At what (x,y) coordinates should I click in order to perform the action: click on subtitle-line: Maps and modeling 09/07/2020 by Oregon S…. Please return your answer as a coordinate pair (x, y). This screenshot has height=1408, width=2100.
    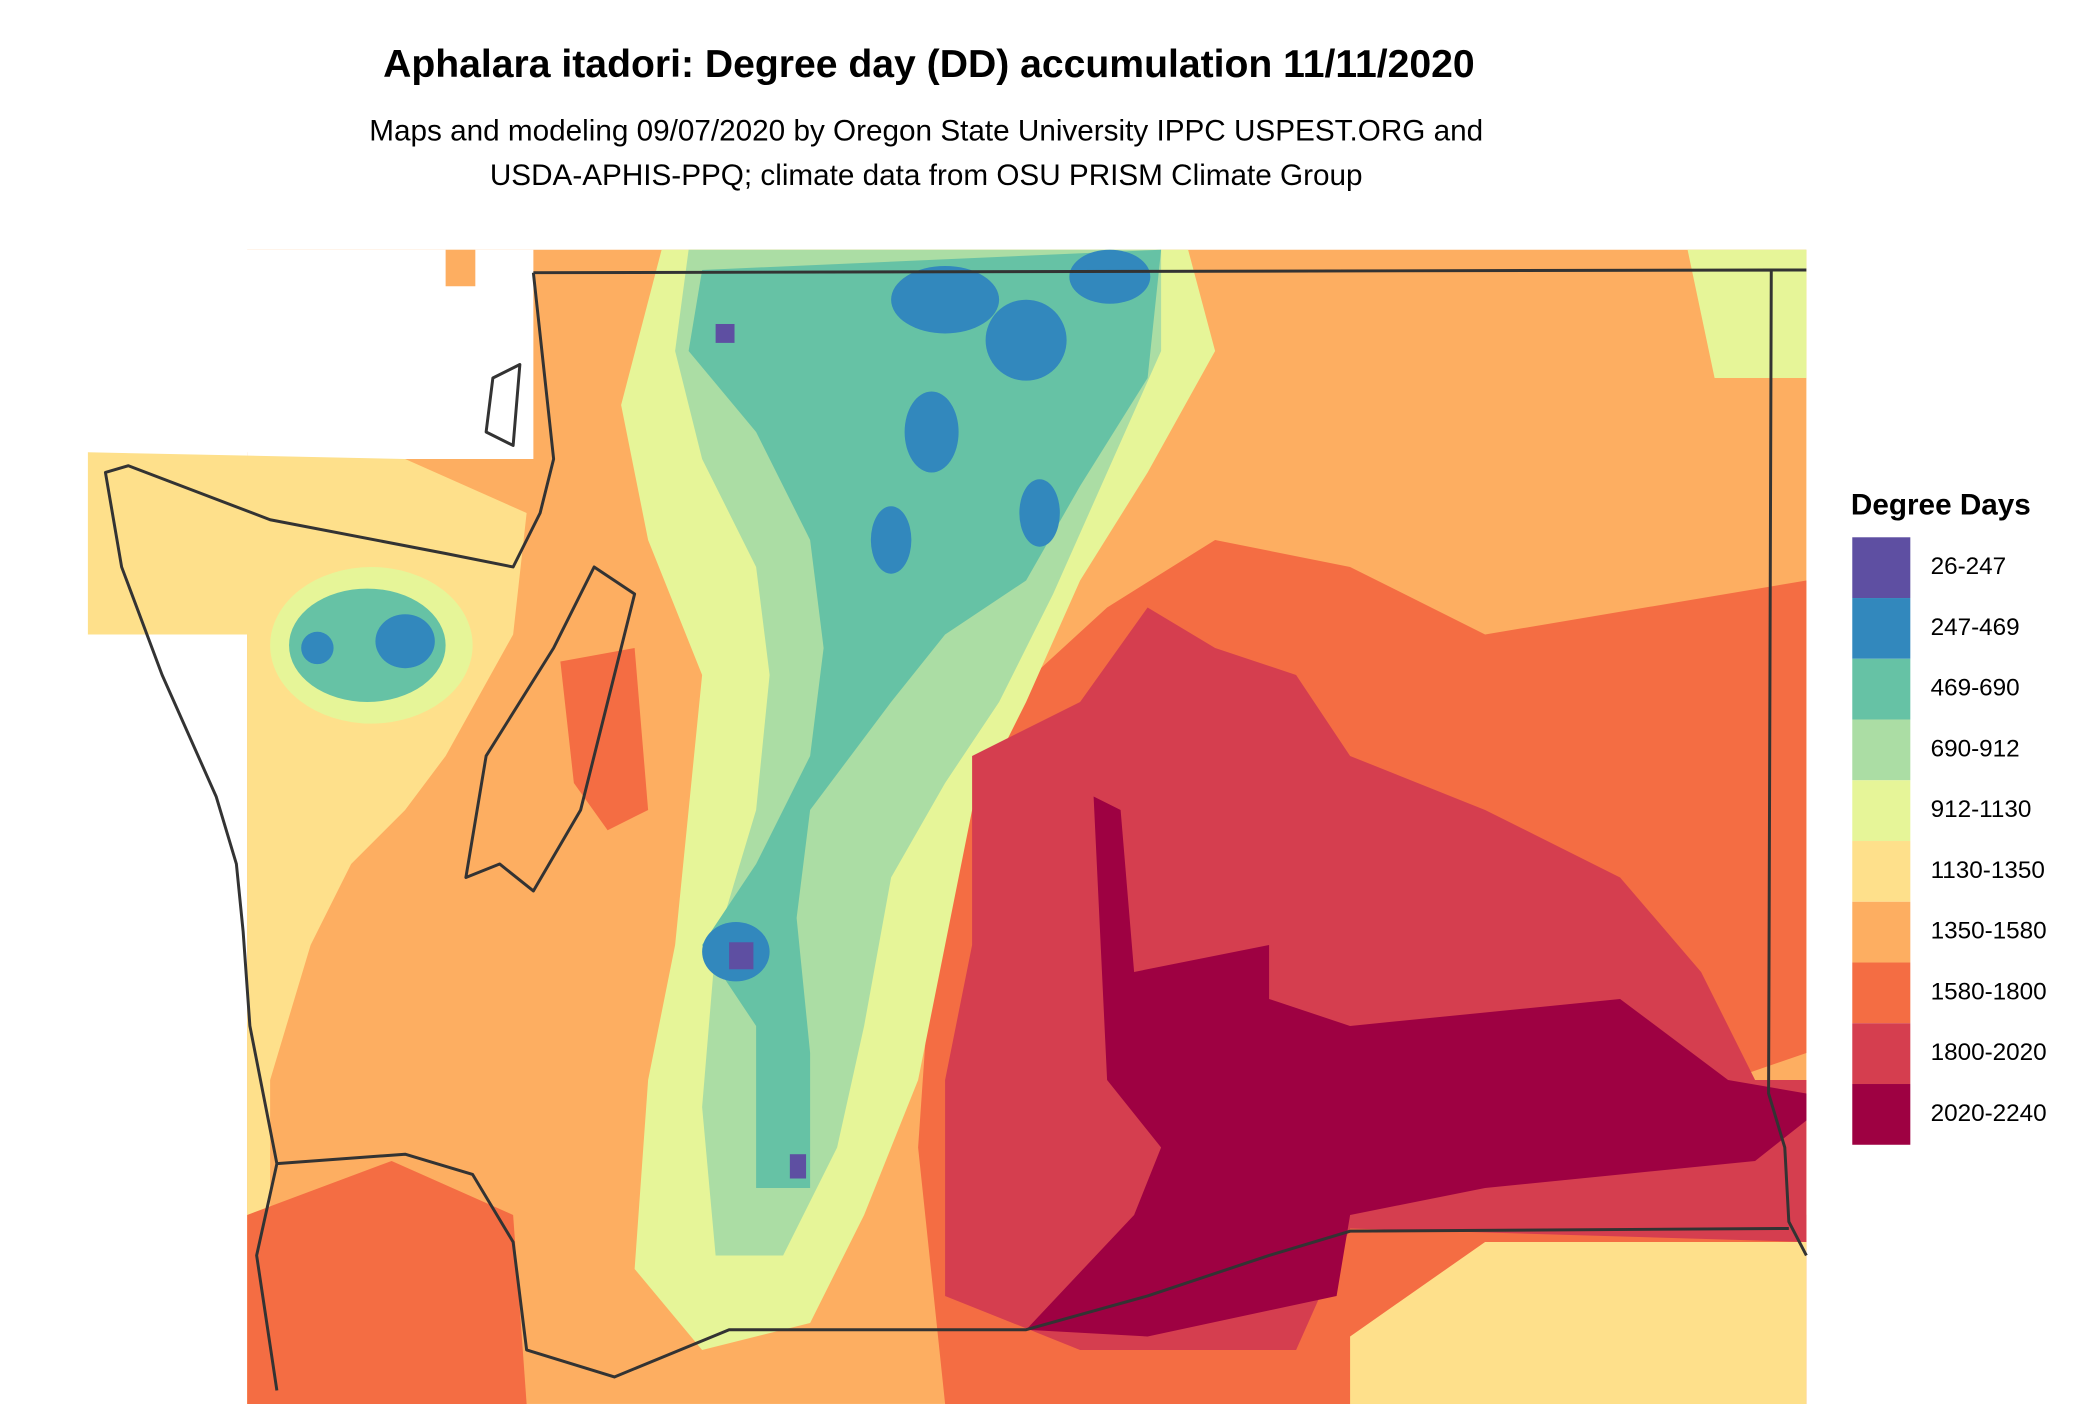
    Looking at the image, I should click on (926, 130).